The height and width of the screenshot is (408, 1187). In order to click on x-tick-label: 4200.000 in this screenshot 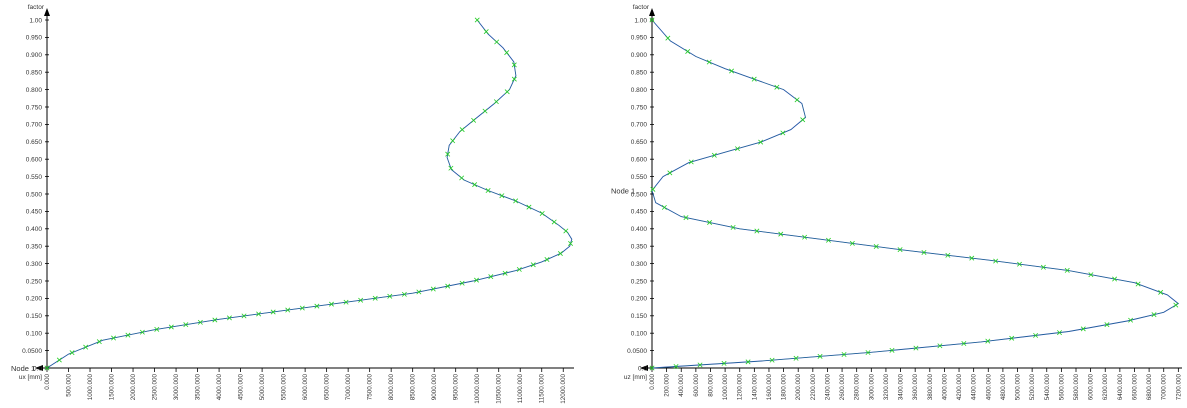, I will do `click(959, 387)`.